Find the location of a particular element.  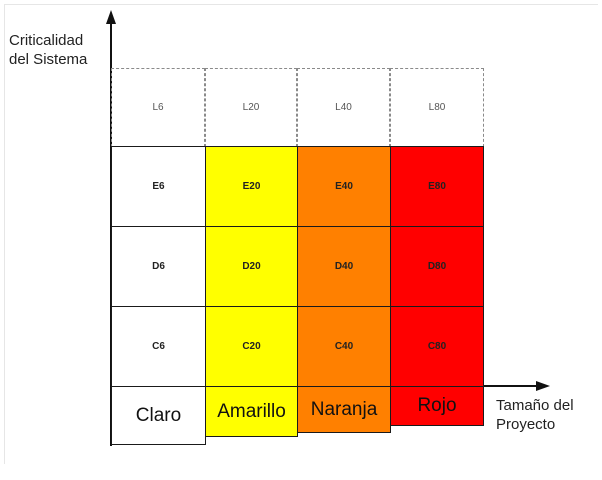

x-axis-label-line2: Proyecto is located at coordinates (526, 424).